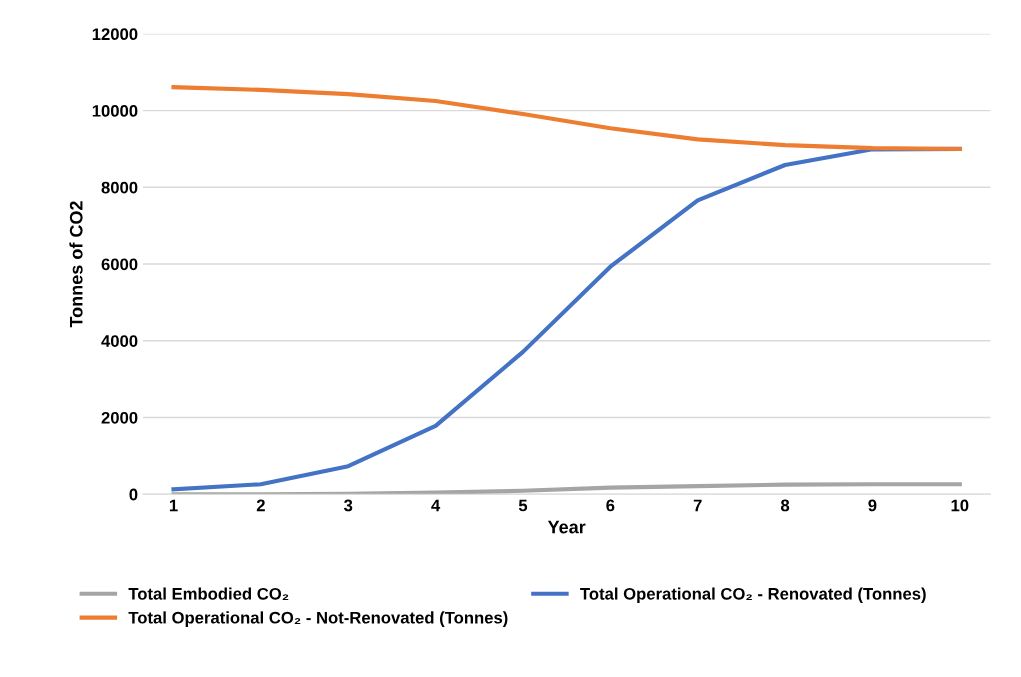 The height and width of the screenshot is (677, 1021). Describe the element at coordinates (173, 505) in the screenshot. I see `x-tick-label: 1` at that location.